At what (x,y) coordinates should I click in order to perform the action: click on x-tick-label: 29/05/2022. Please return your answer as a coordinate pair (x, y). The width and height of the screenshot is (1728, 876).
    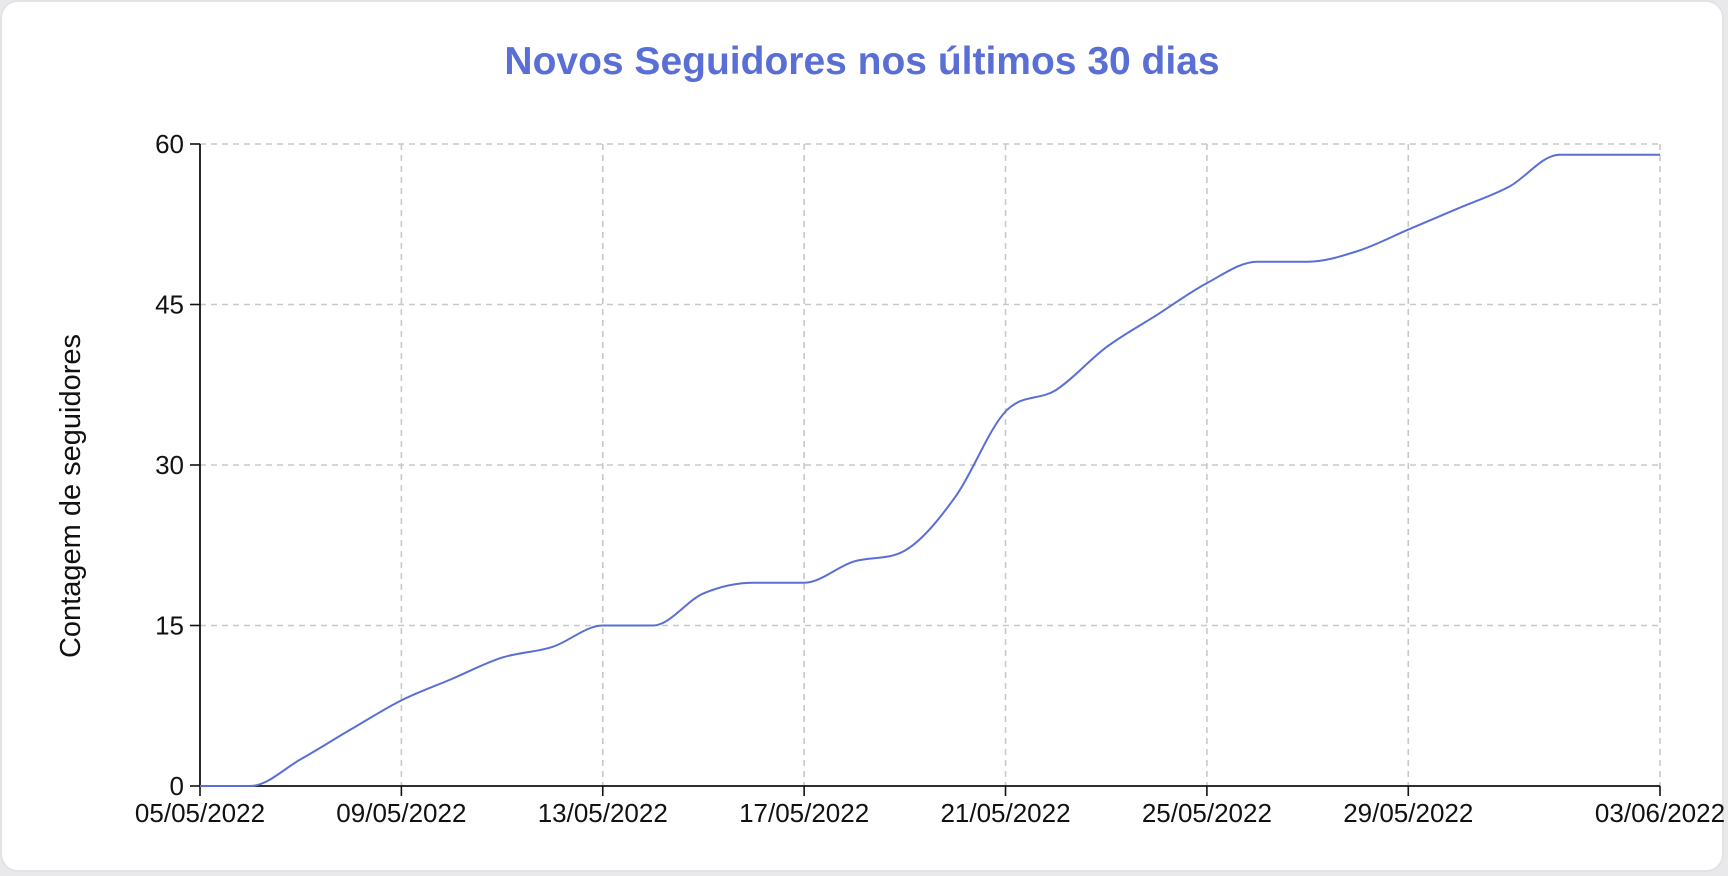
    Looking at the image, I should click on (1408, 813).